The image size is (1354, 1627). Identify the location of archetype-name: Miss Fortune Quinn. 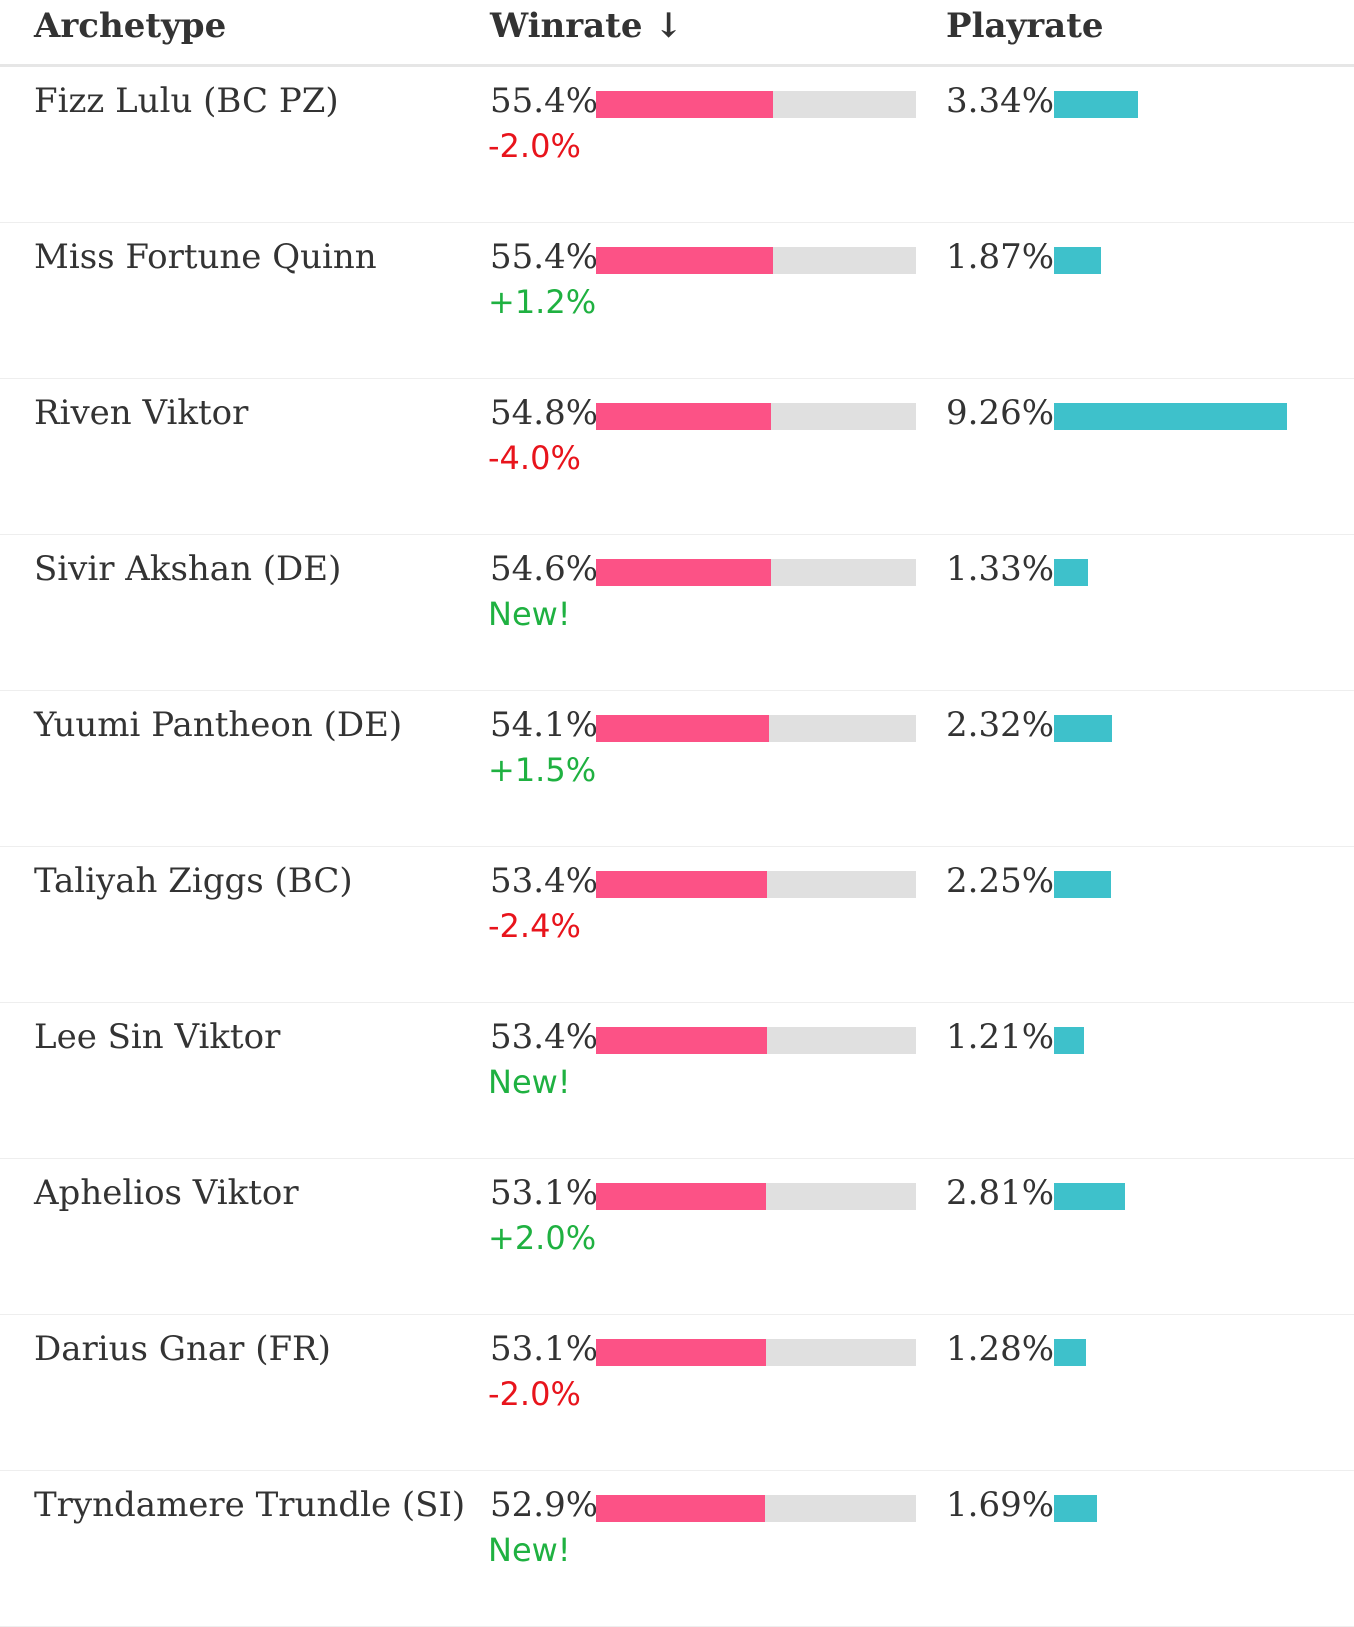
(205, 257).